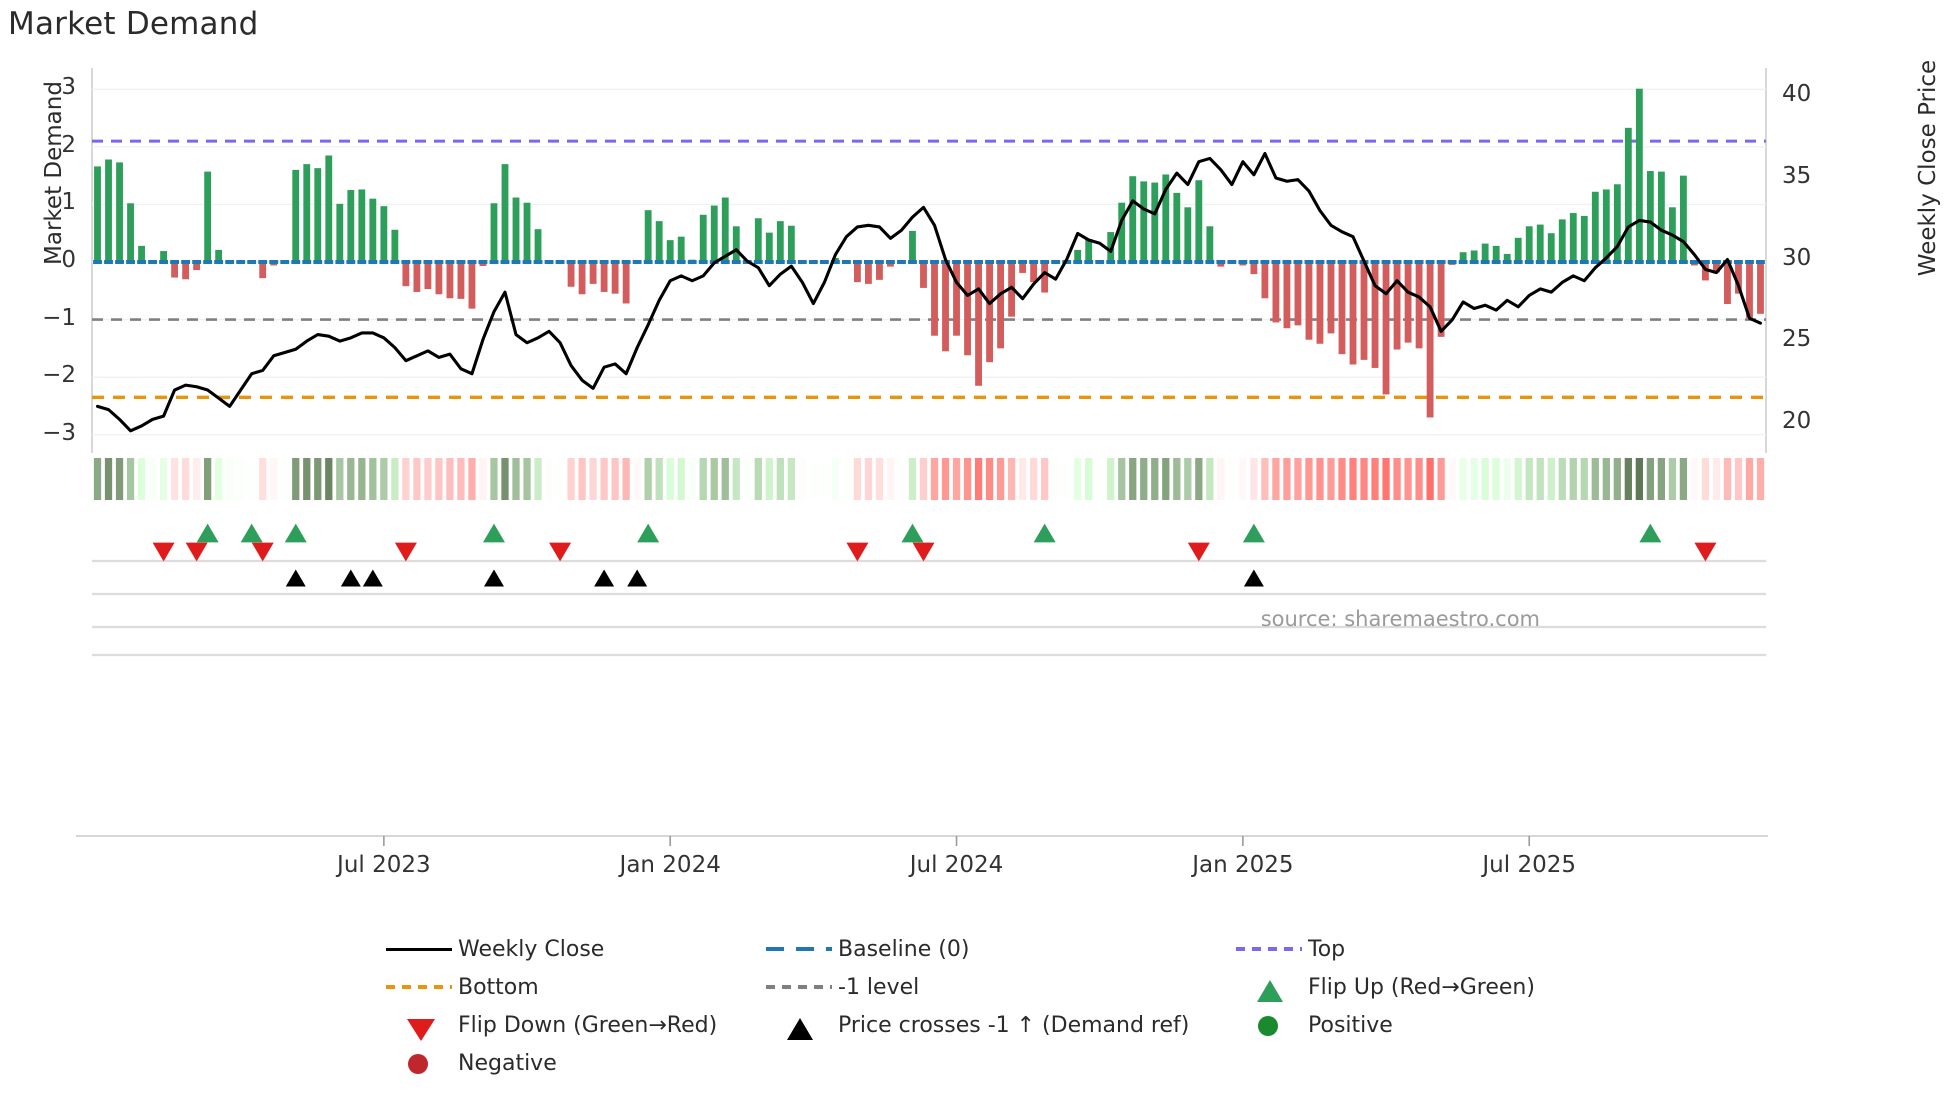  I want to click on legend-label: Price crosses -1 ↑ (Demand ref), so click(1014, 1025).